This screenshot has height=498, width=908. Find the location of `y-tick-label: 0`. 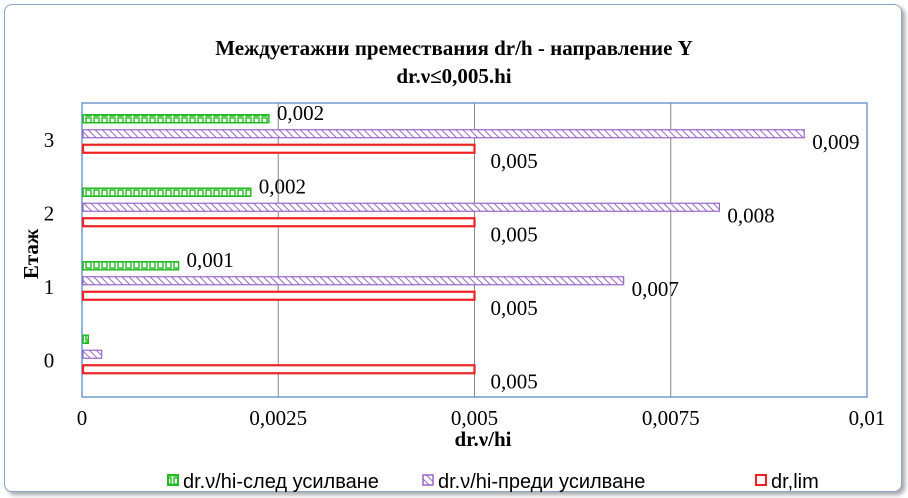

y-tick-label: 0 is located at coordinates (49, 360).